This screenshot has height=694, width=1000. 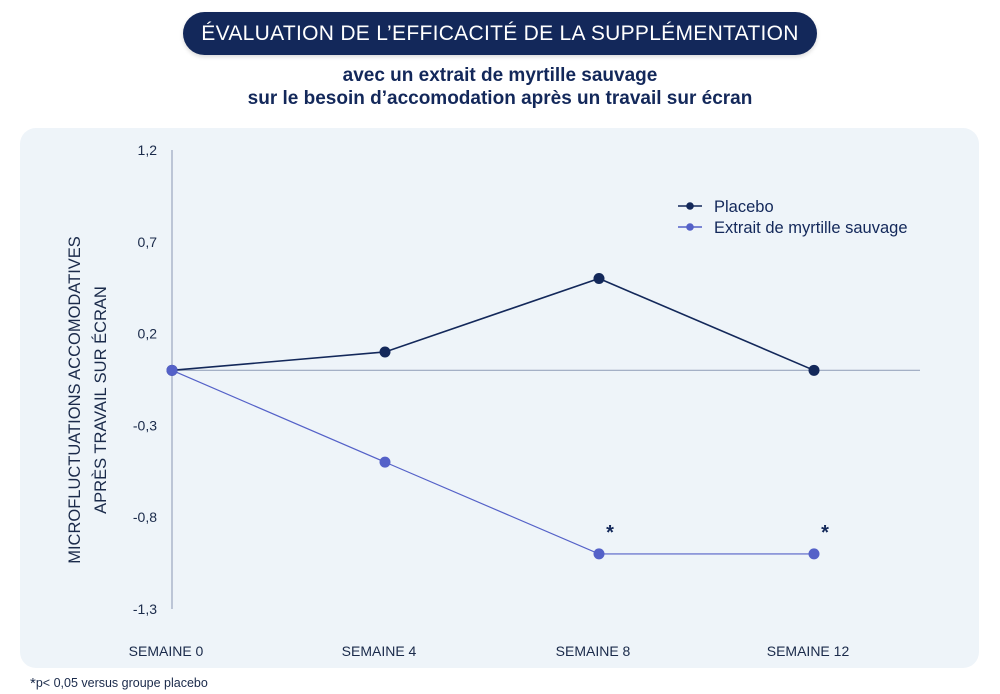 I want to click on y-tick-label: 1,2, so click(x=148, y=150).